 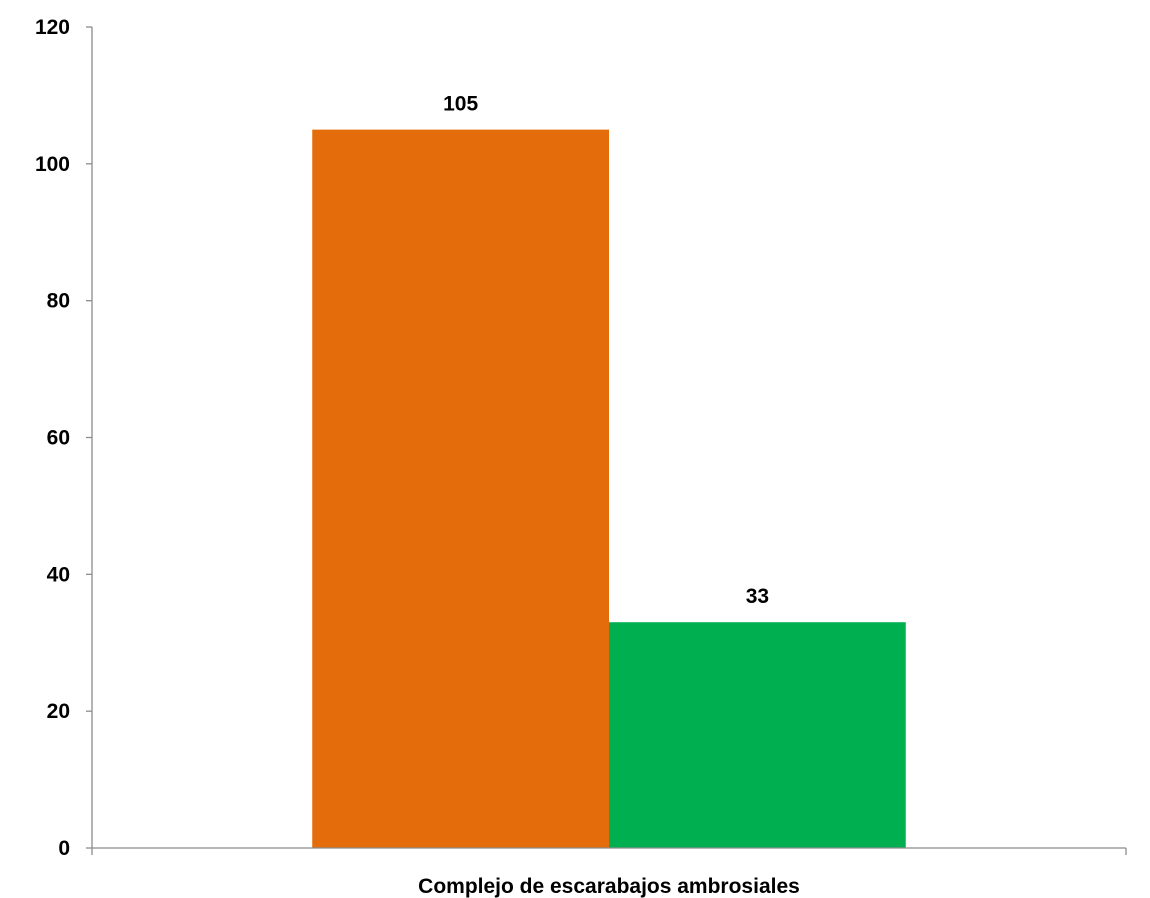 I want to click on y-tick-label: 20, so click(x=58, y=711).